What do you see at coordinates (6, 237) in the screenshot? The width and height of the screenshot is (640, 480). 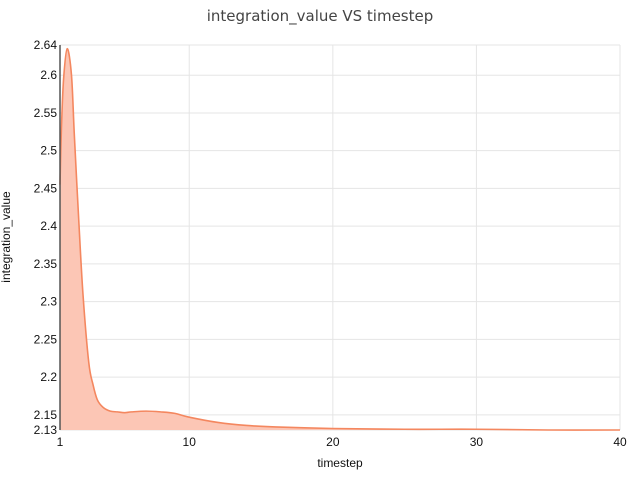 I see `y-axis-label: integration_value` at bounding box center [6, 237].